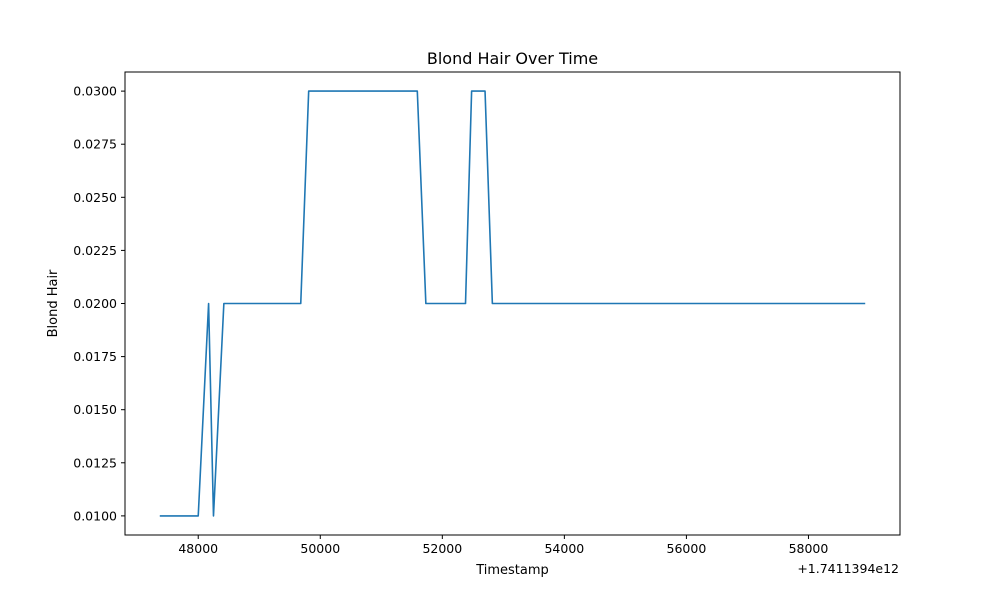  What do you see at coordinates (95, 197) in the screenshot?
I see `y-tick-label: 0.0250` at bounding box center [95, 197].